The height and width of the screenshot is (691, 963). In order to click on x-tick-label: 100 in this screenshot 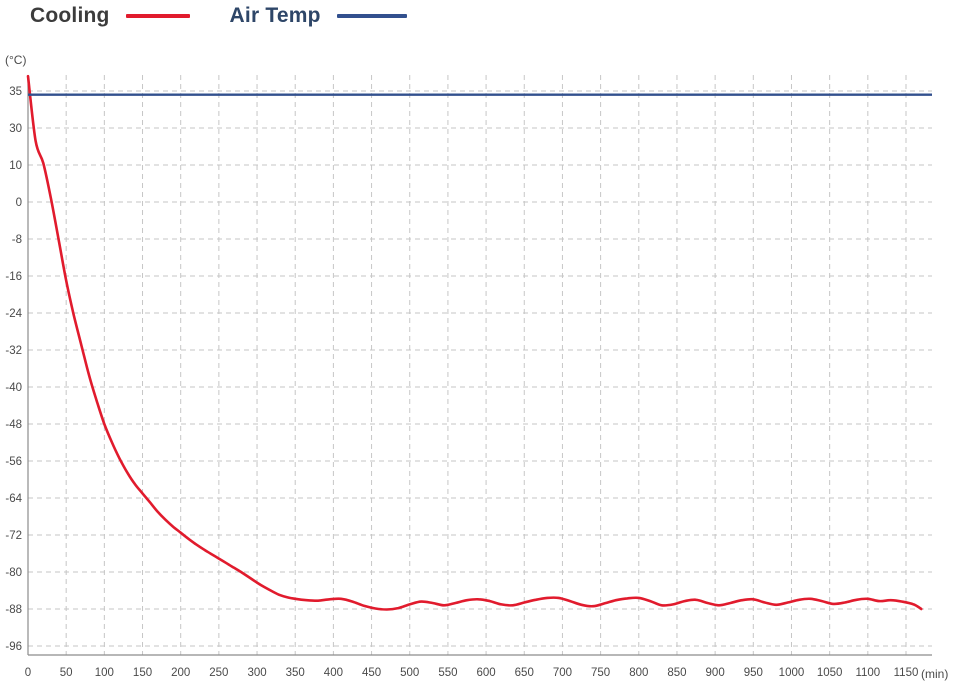, I will do `click(104, 673)`.